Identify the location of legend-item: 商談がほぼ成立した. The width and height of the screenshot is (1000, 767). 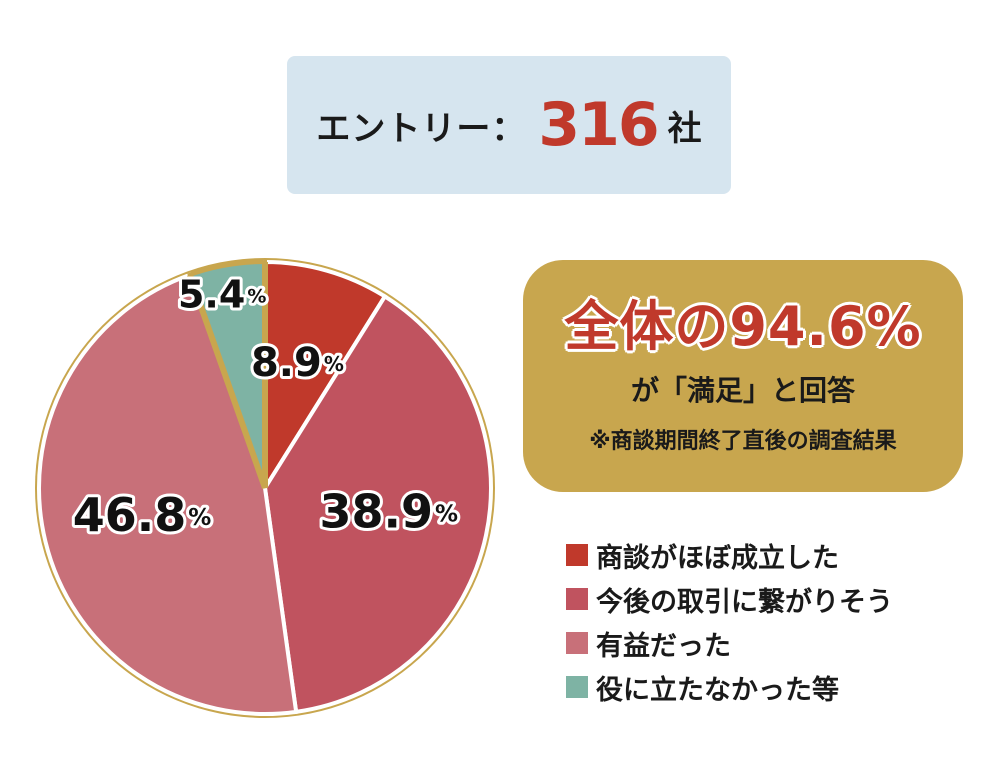
(729, 555).